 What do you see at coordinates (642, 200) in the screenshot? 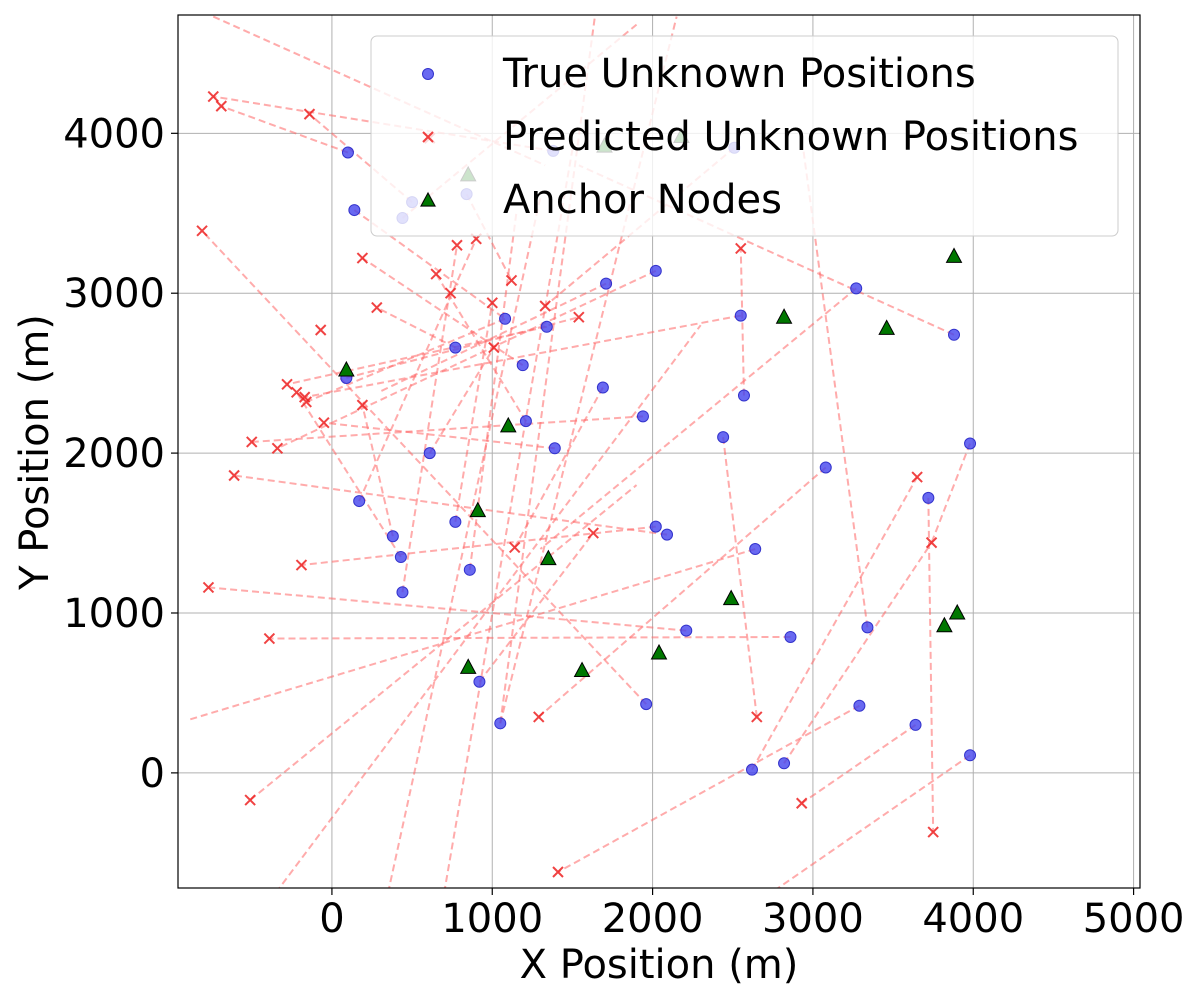
I see `legend-label-anchor: Anchor Nodes` at bounding box center [642, 200].